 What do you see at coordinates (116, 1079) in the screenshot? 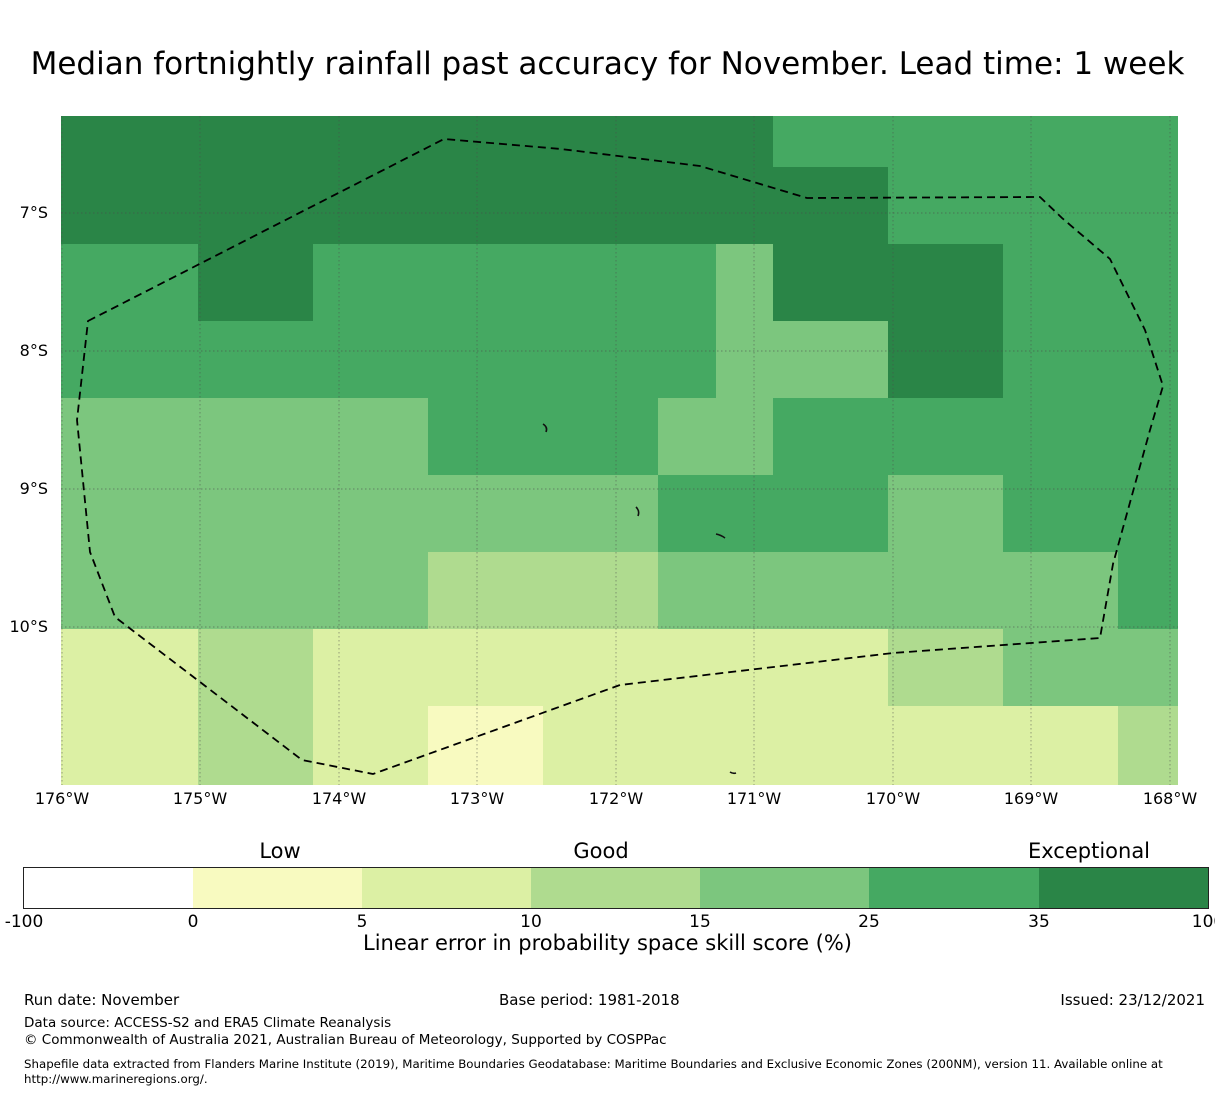
I see `shapefile-attribution-line2: http://www.marineregions.org/.` at bounding box center [116, 1079].